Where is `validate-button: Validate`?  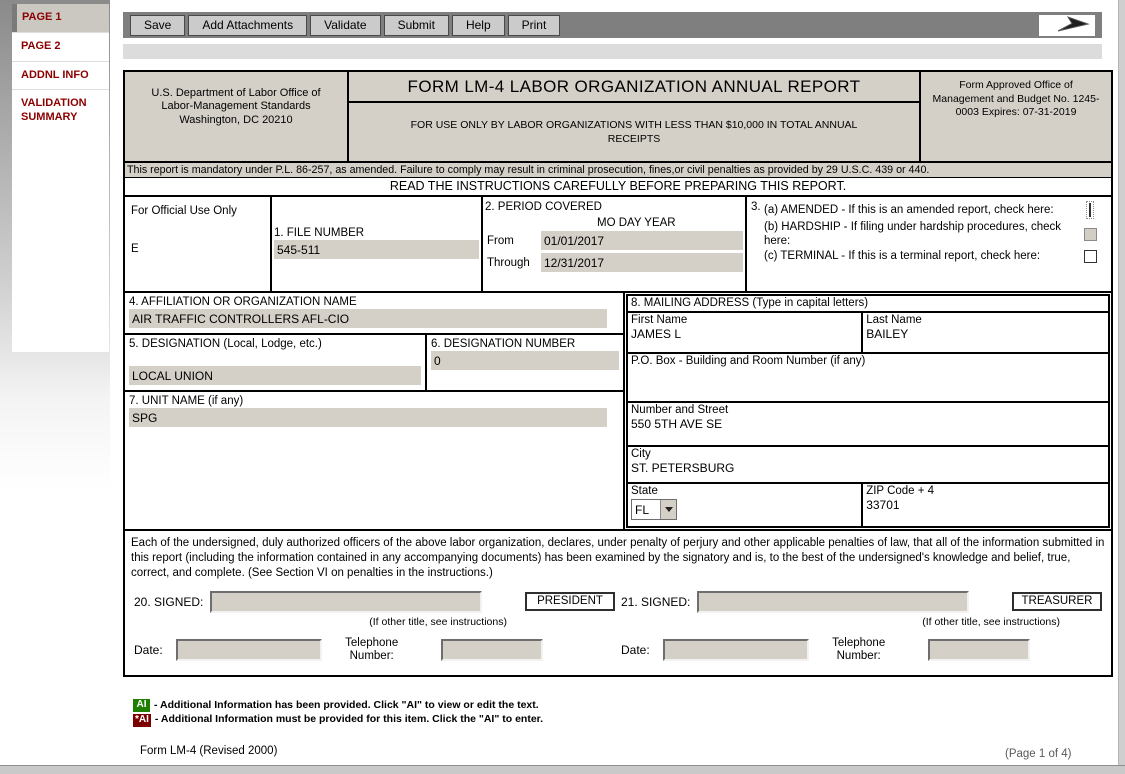 validate-button: Validate is located at coordinates (345, 25).